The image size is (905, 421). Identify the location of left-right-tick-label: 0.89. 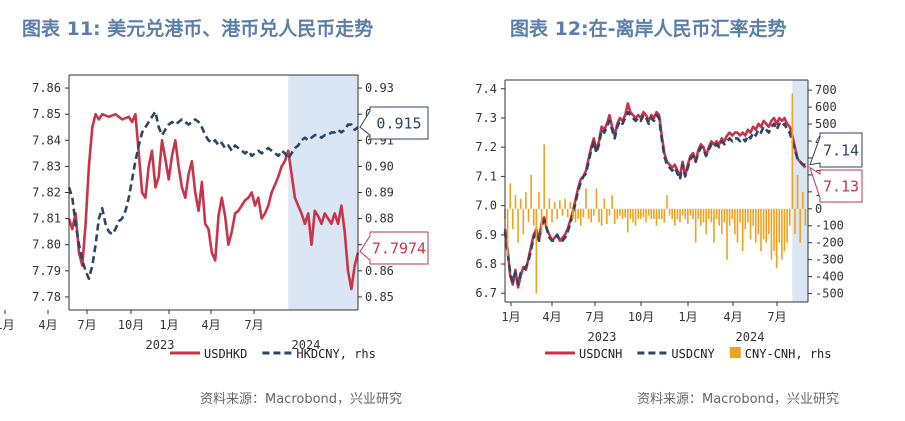
(379, 193).